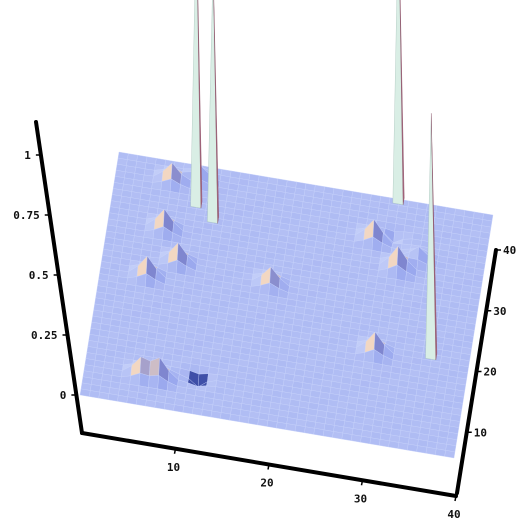  What do you see at coordinates (509, 250) in the screenshot?
I see `y-tick-label: 40` at bounding box center [509, 250].